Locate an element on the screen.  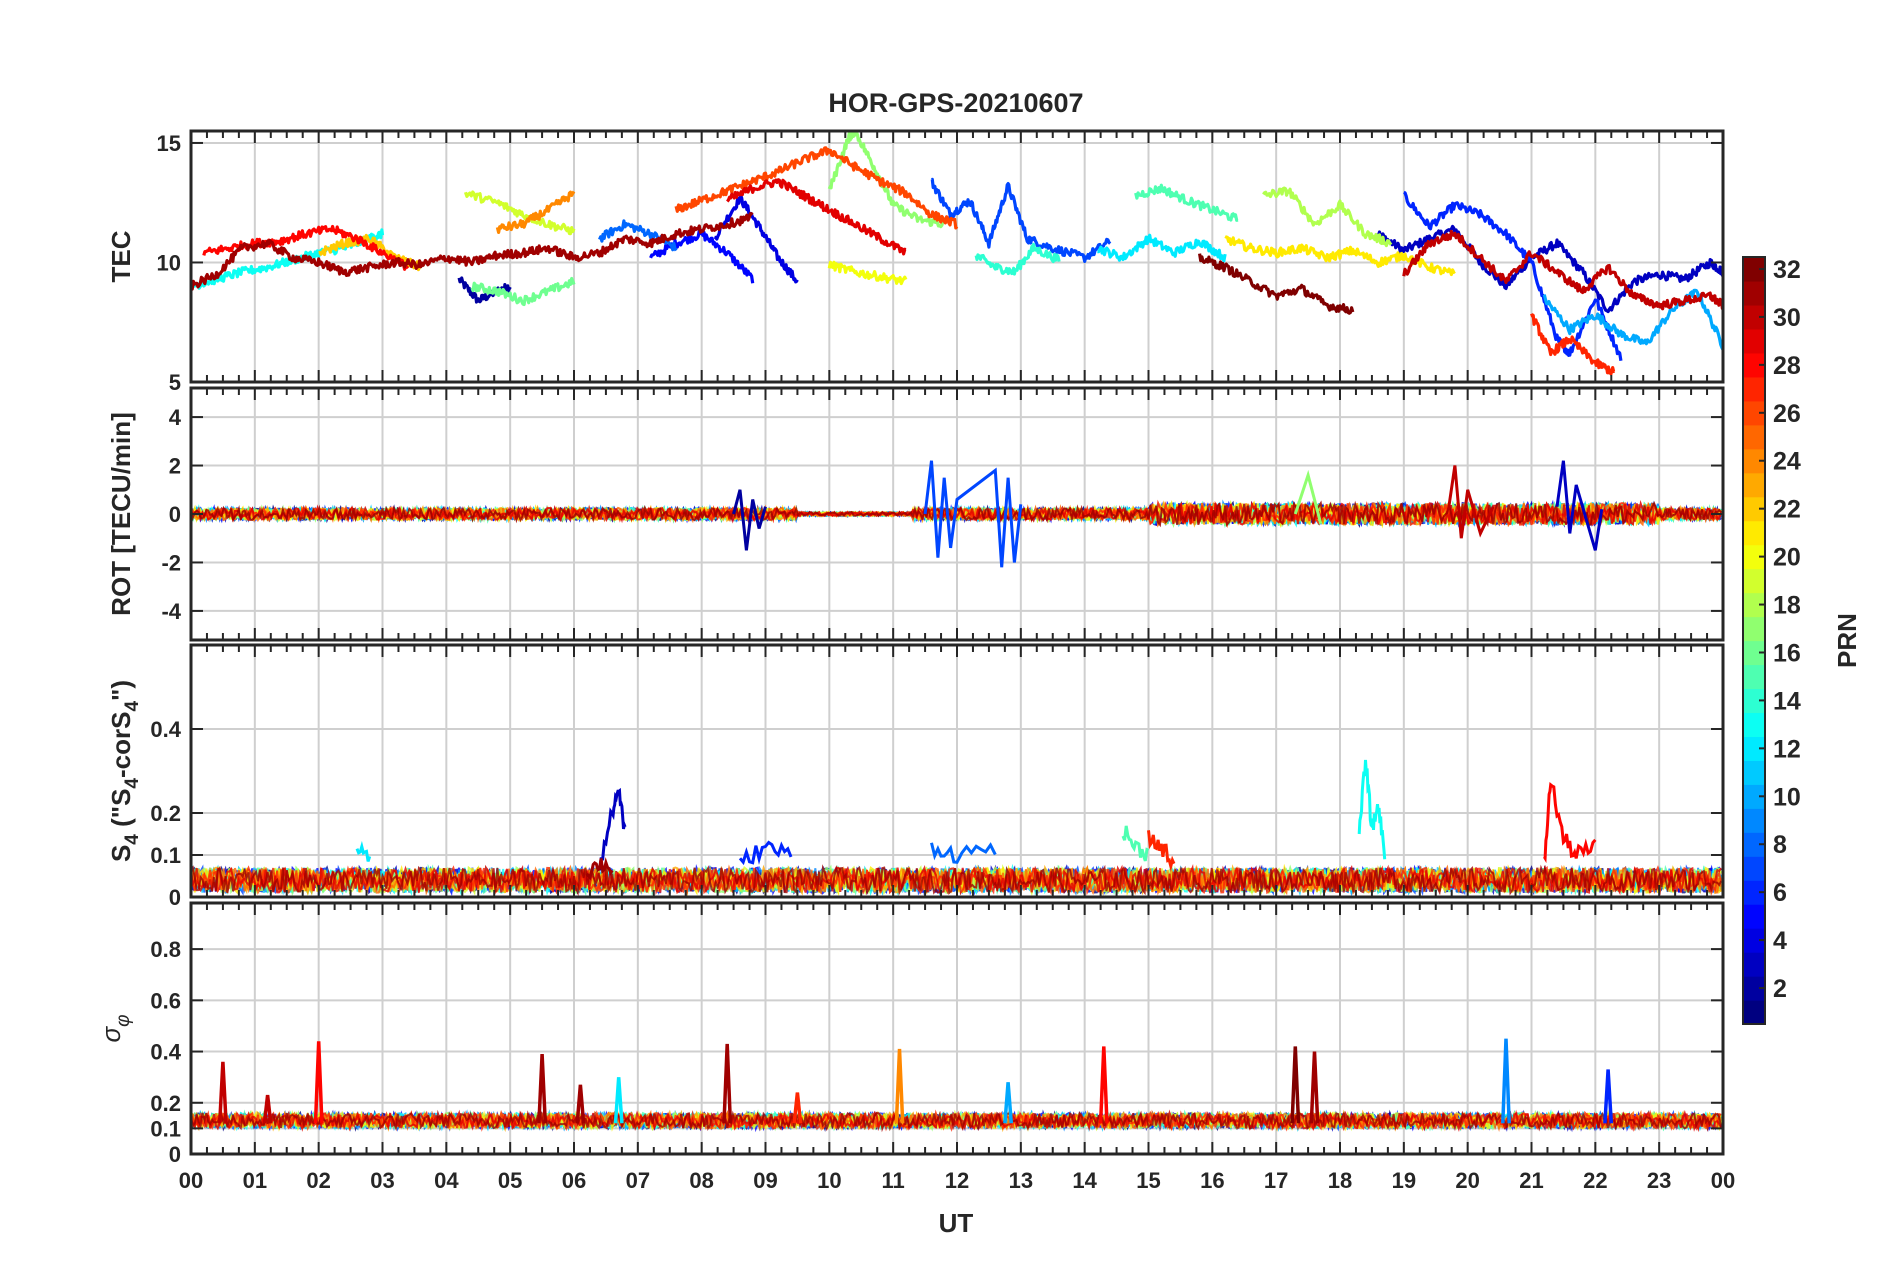
colorbar-frame is located at coordinates (1754, 640).